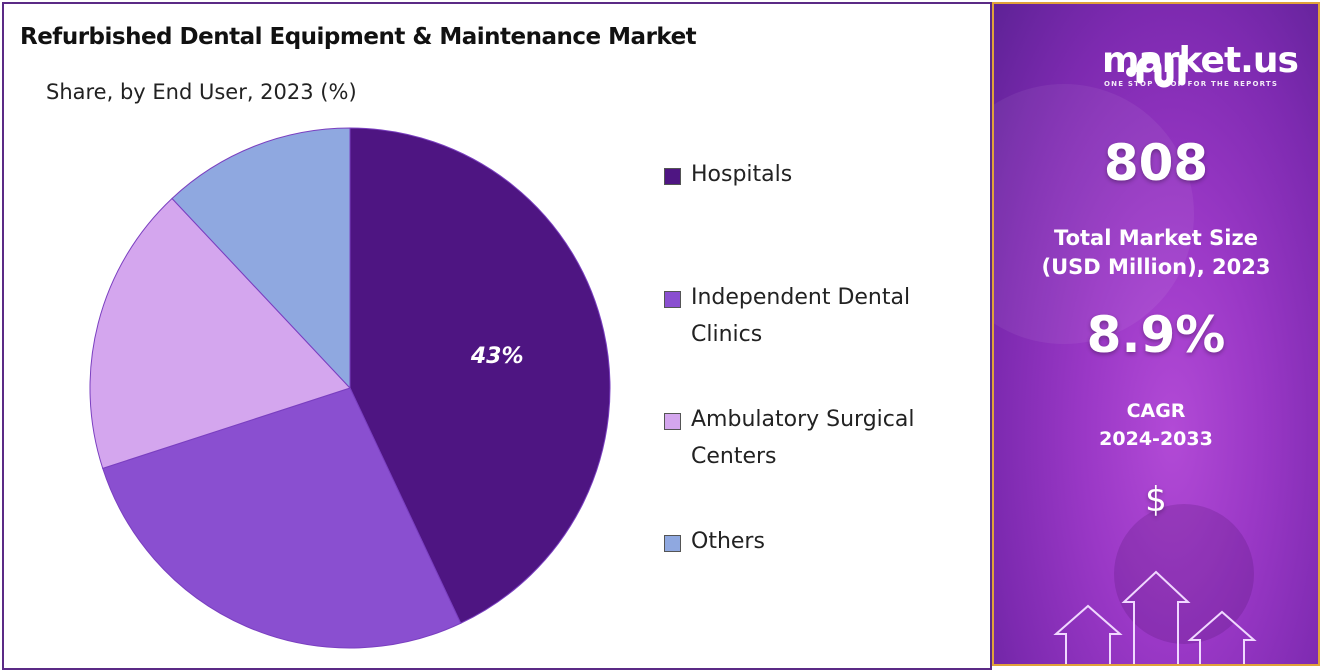 This screenshot has width=1324, height=672. Describe the element at coordinates (1156, 439) in the screenshot. I see `cagr-period: 2024-2033` at that location.